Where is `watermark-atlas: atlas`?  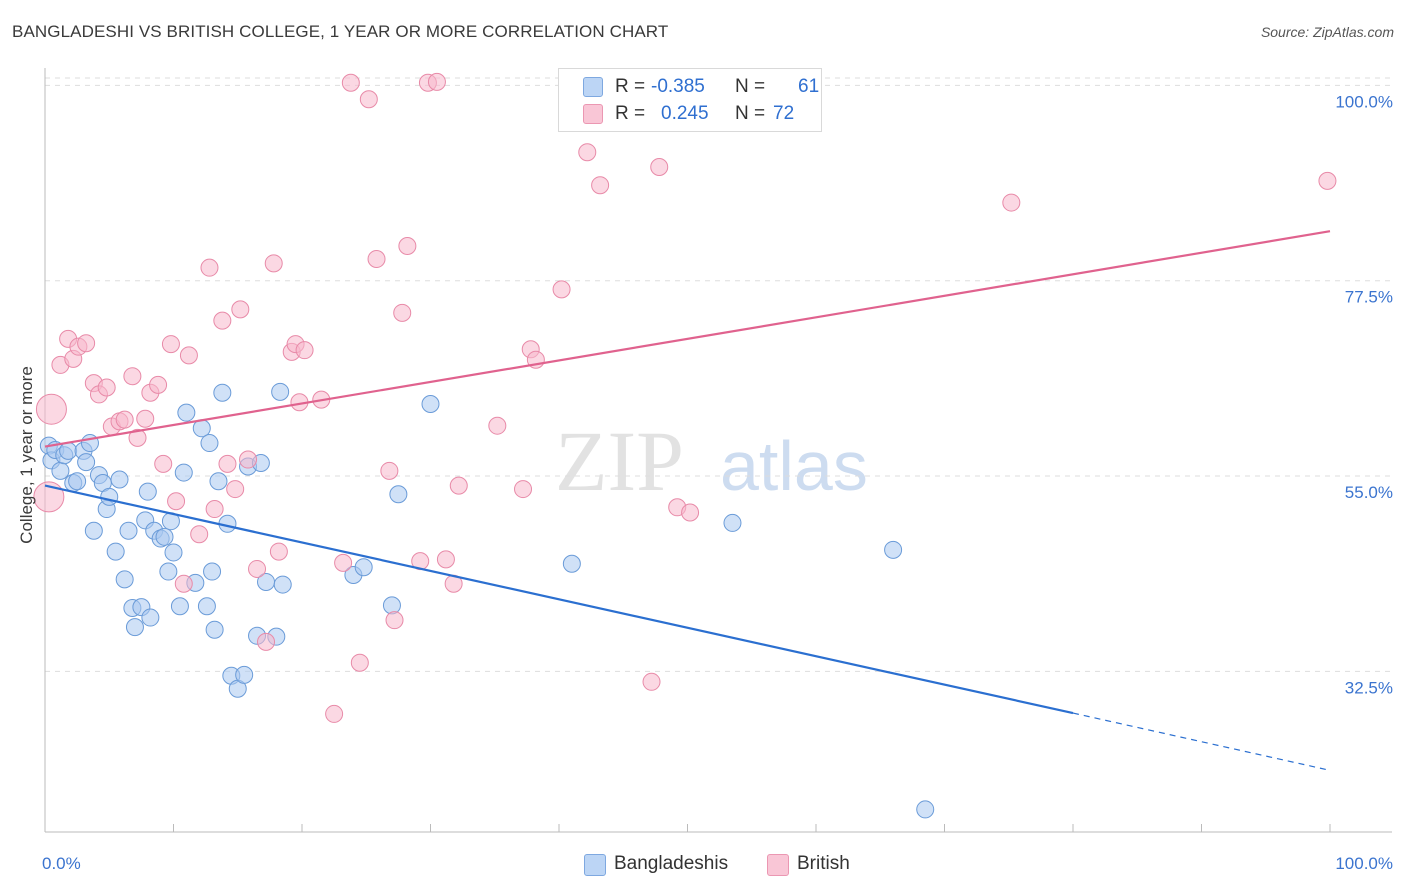 watermark-atlas: atlas is located at coordinates (794, 466).